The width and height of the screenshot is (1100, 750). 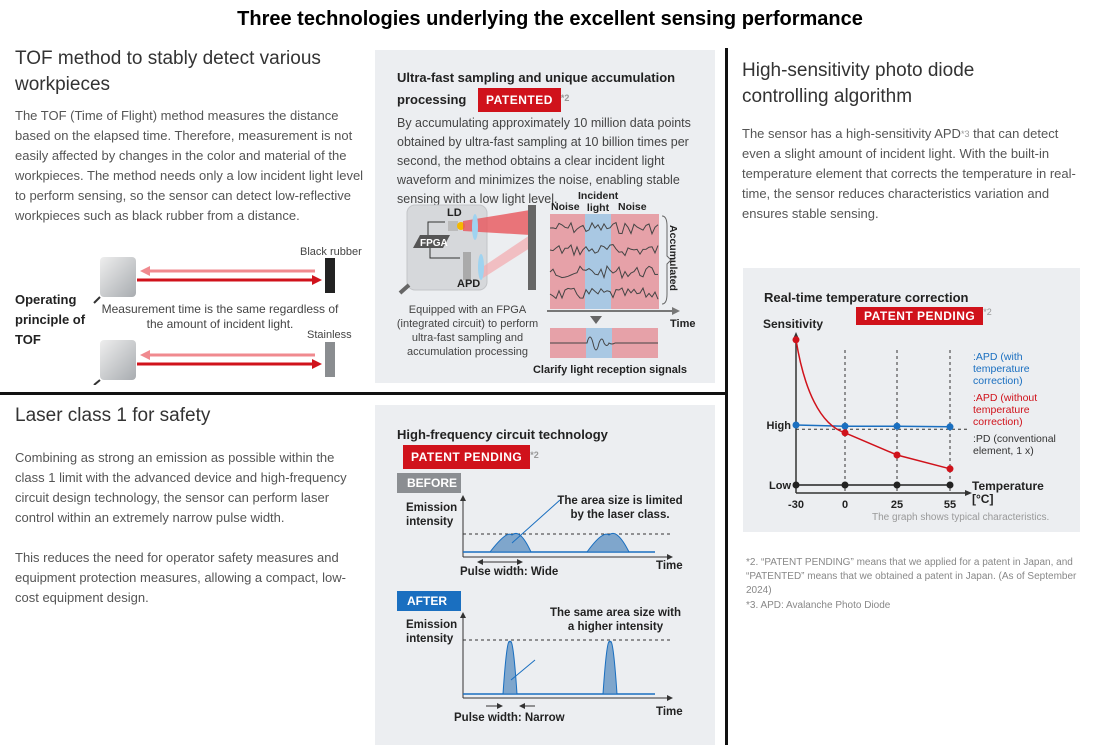 I want to click on apd-label: APD, so click(x=469, y=284).